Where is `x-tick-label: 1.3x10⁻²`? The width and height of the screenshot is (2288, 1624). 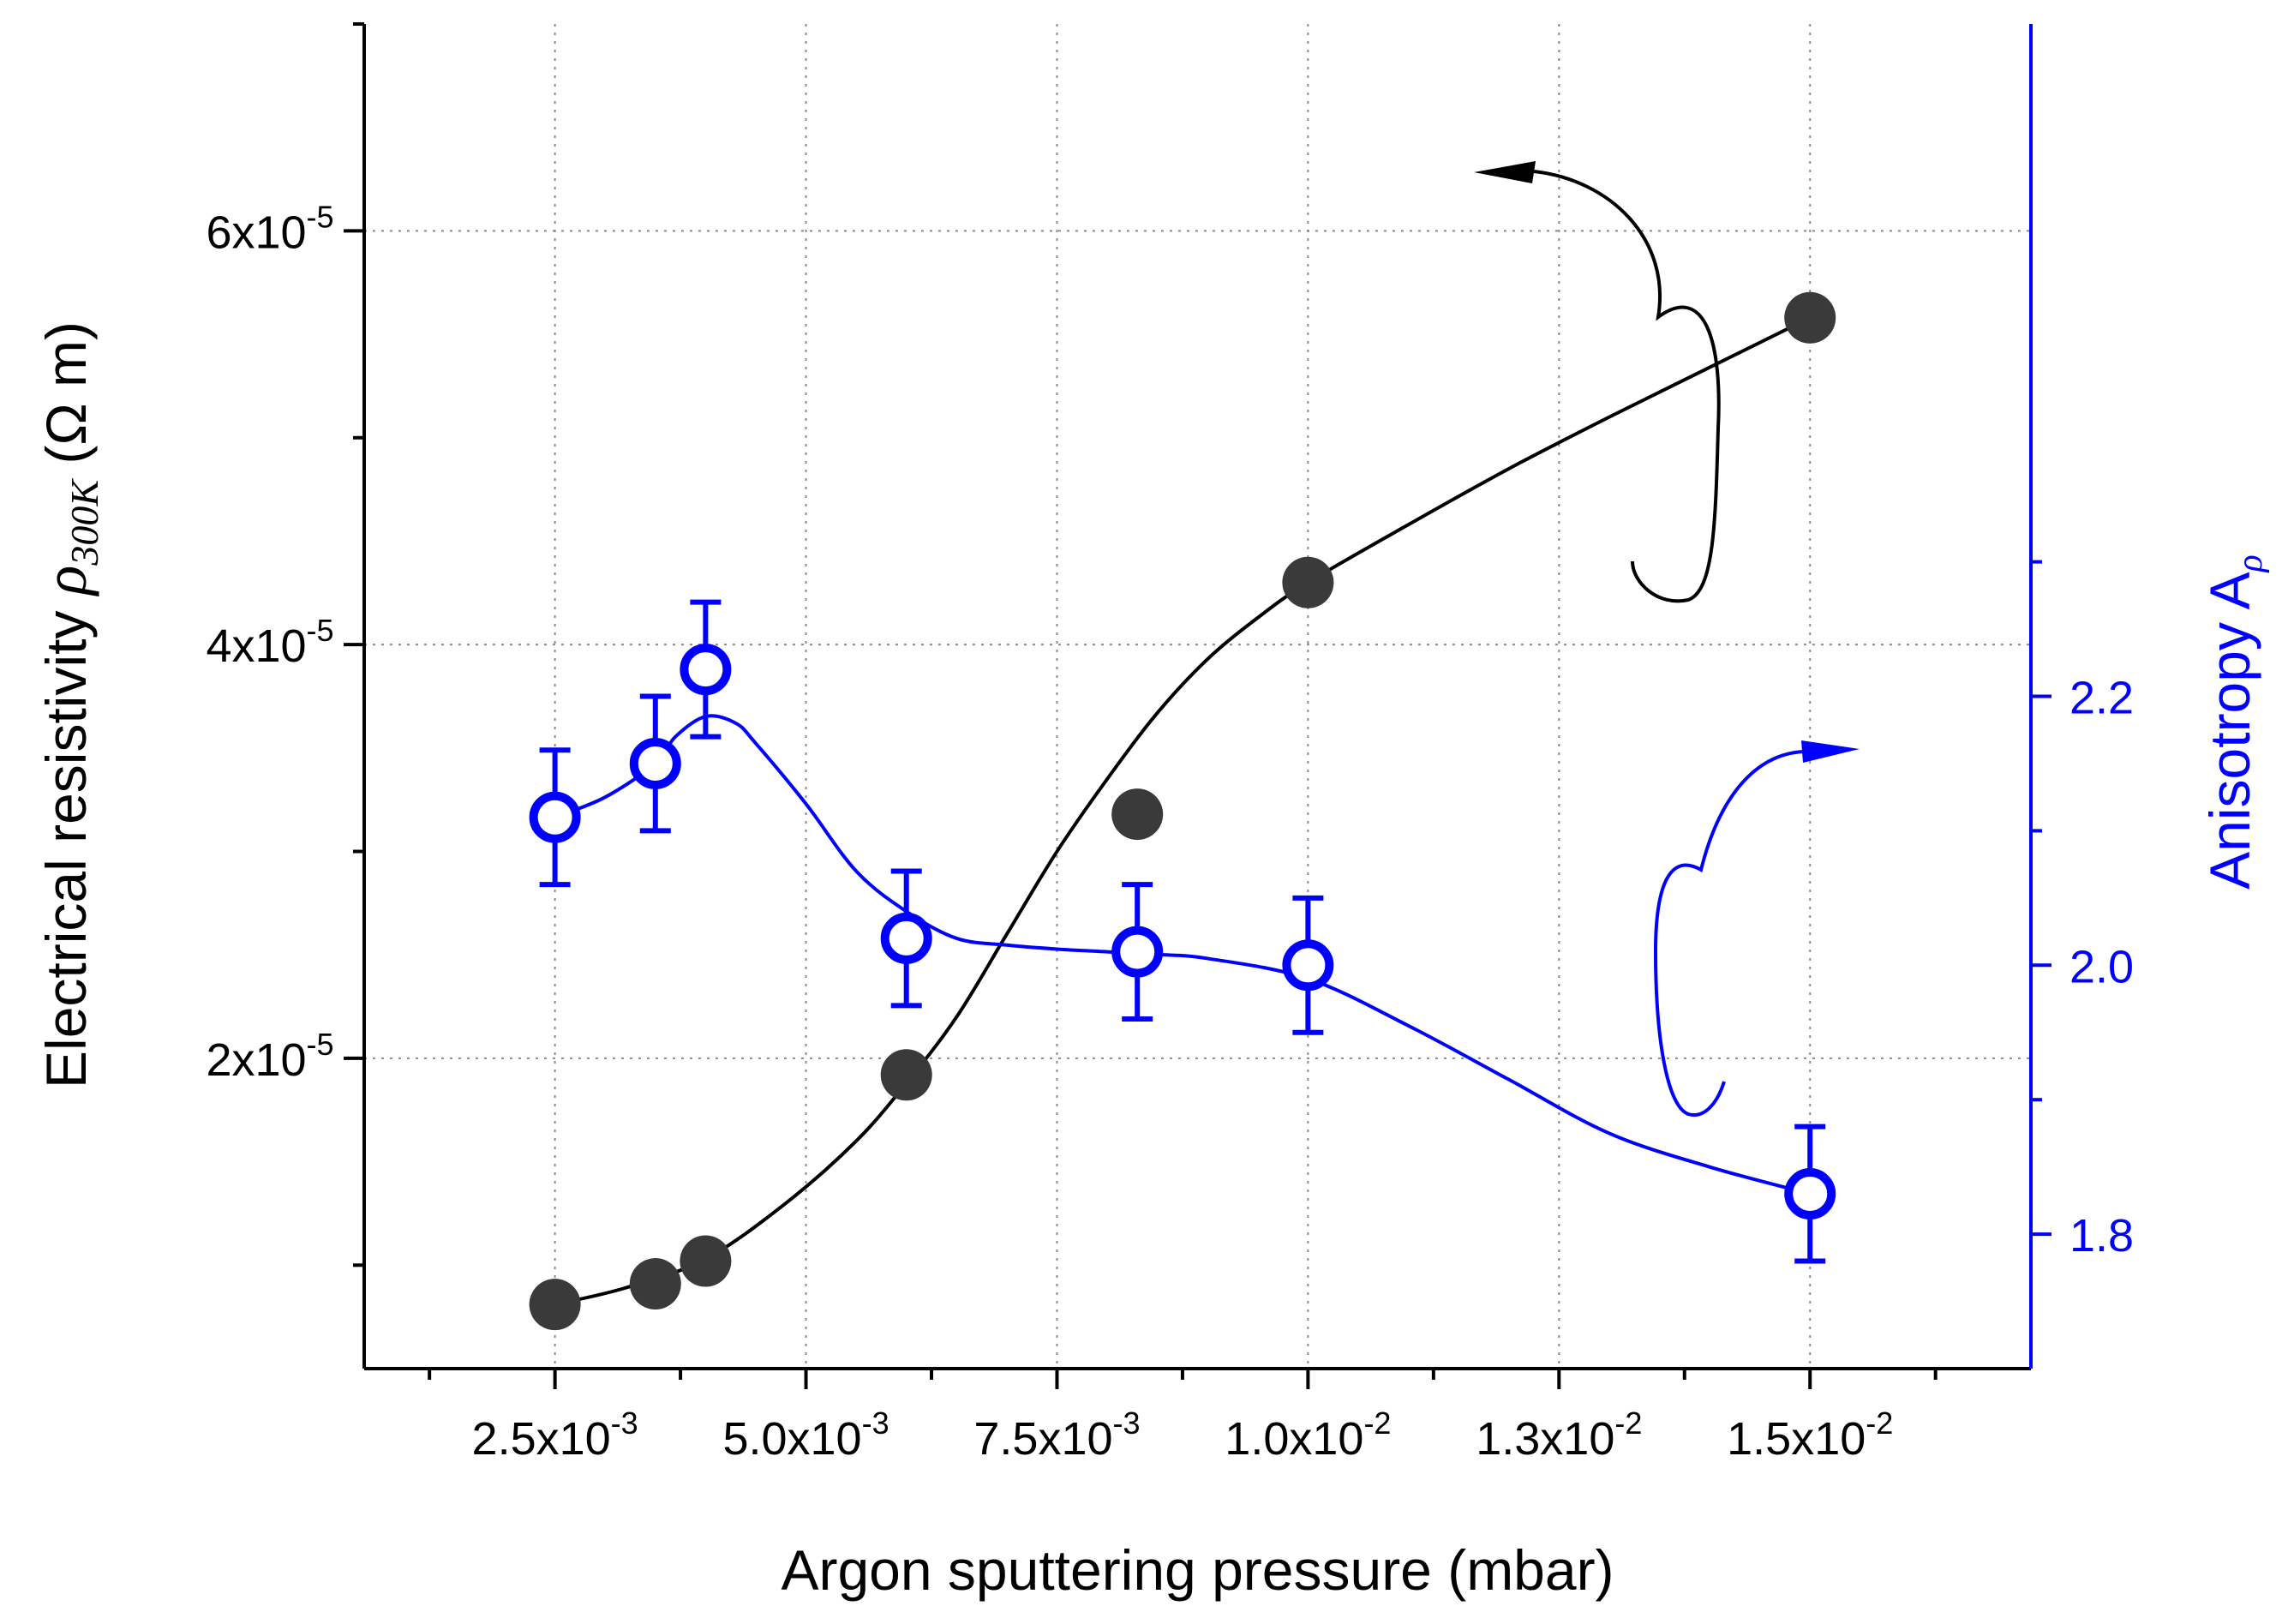 x-tick-label: 1.3x10⁻² is located at coordinates (1559, 1435).